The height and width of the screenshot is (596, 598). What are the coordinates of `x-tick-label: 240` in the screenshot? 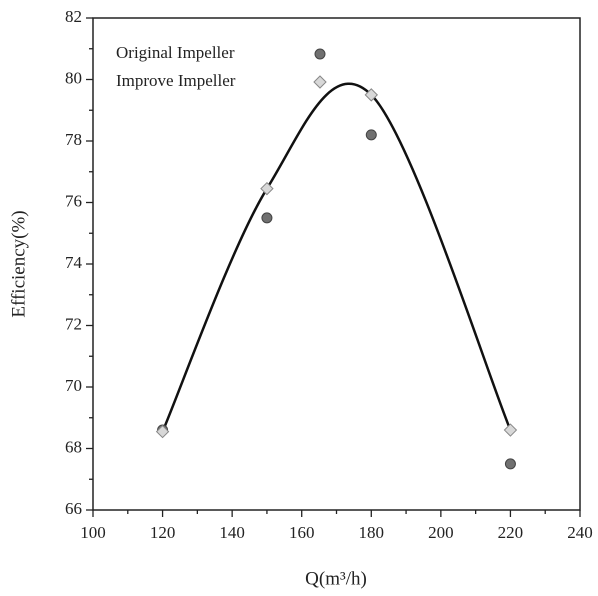 It's located at (580, 532).